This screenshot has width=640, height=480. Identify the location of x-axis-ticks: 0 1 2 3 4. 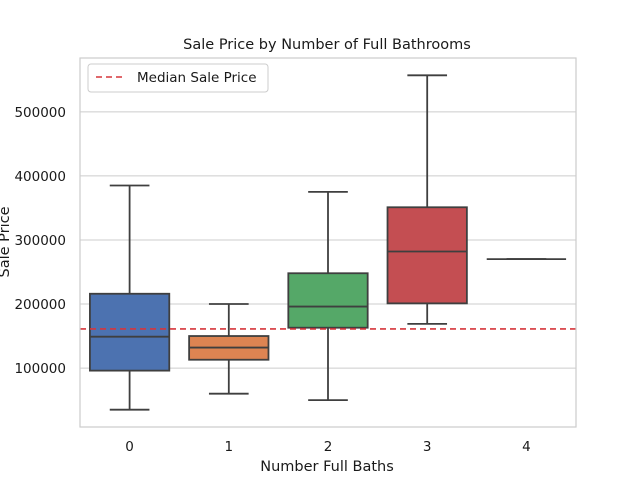
(327, 447).